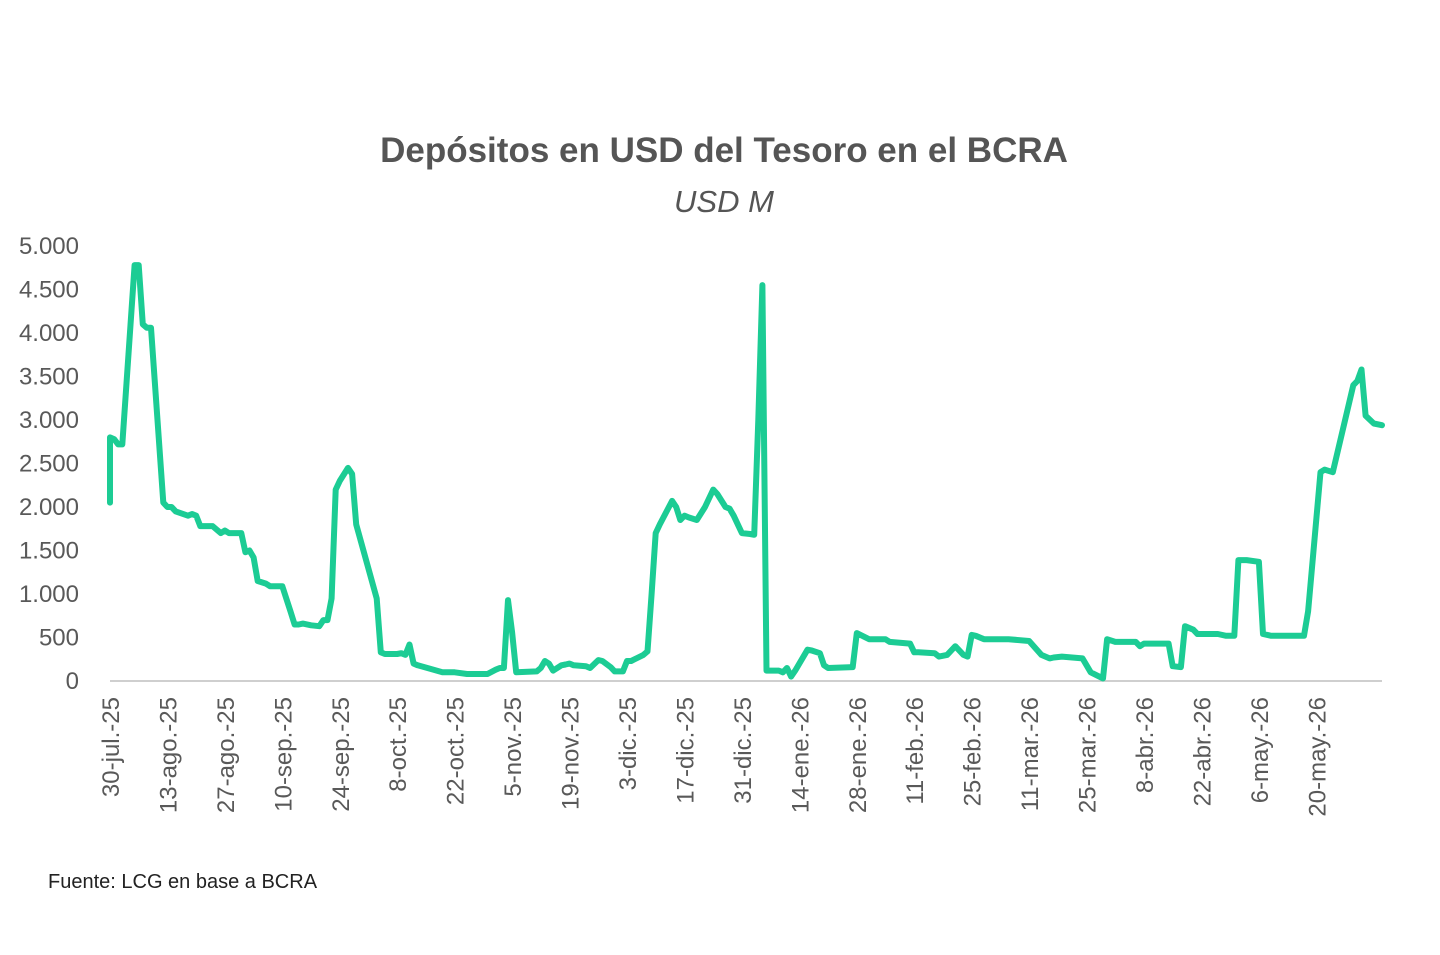 Image resolution: width=1440 pixels, height=955 pixels. What do you see at coordinates (628, 743) in the screenshot?
I see `x-tick-label: 3-dic.-25` at bounding box center [628, 743].